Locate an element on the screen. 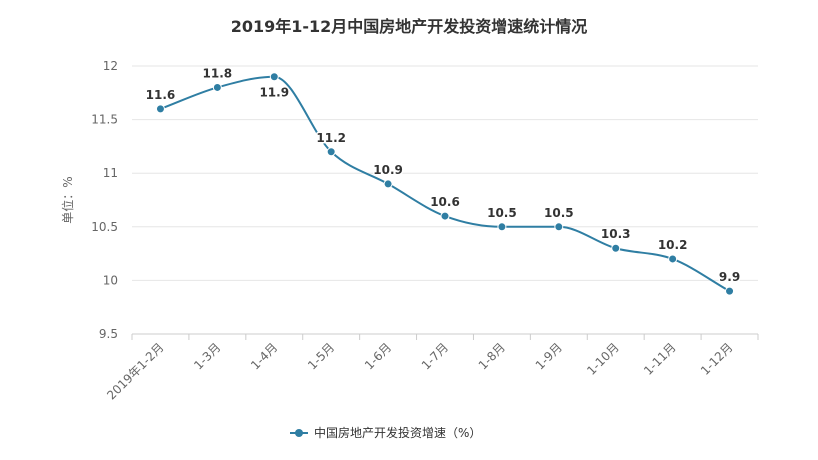 This screenshot has height=460, width=818. x-tick-label: 2019年1-2月 is located at coordinates (135, 371).